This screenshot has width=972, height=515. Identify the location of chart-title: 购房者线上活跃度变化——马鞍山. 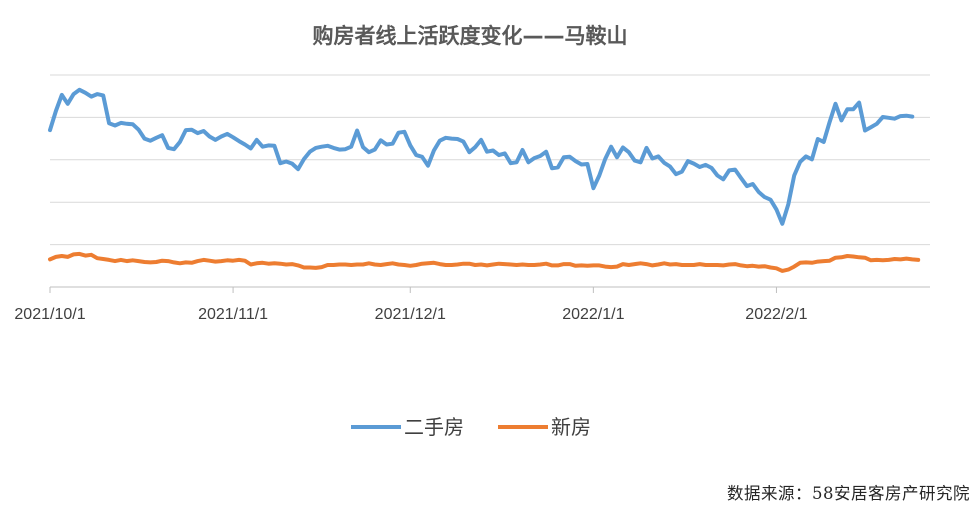
(470, 36).